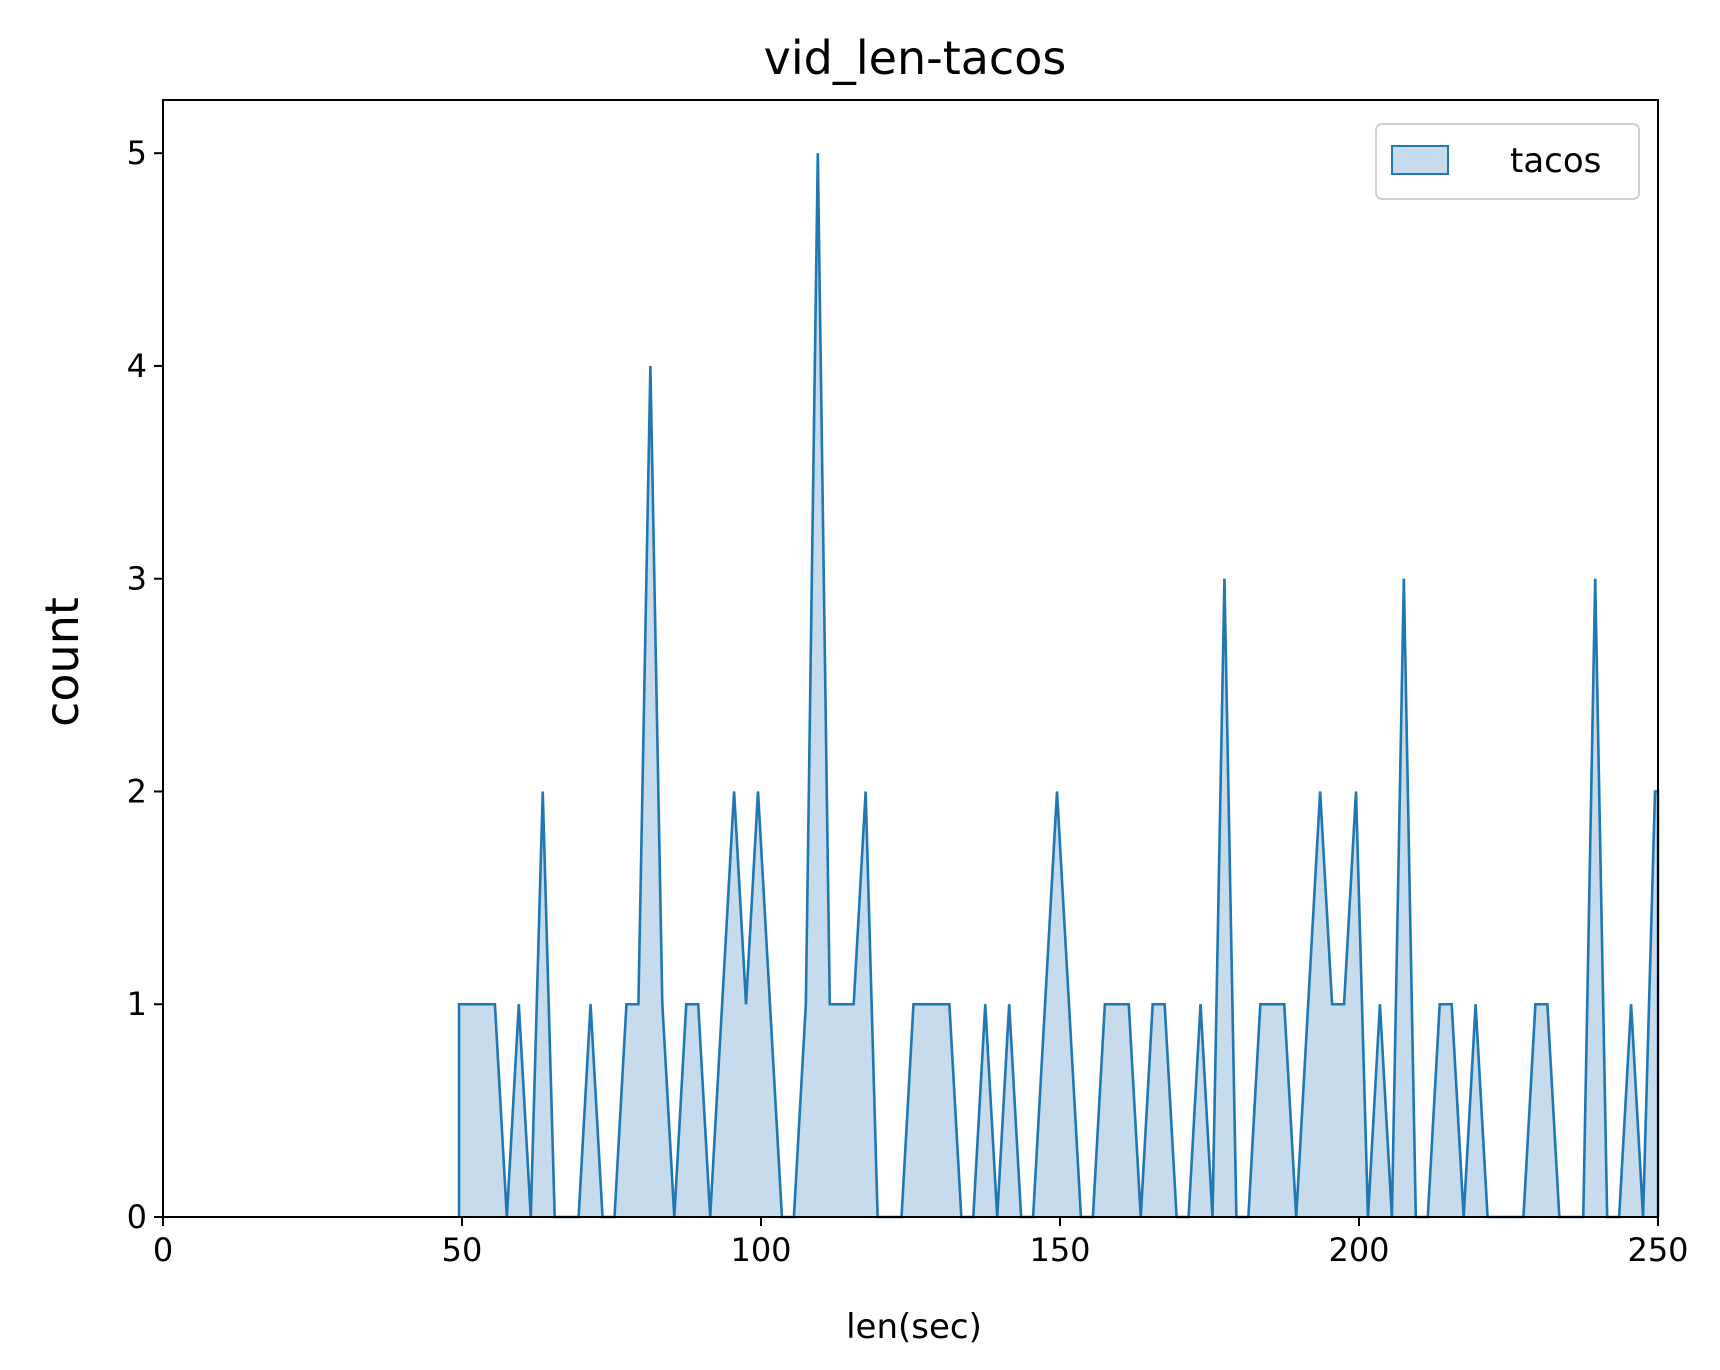  I want to click on legend: tacos, so click(1507, 161).